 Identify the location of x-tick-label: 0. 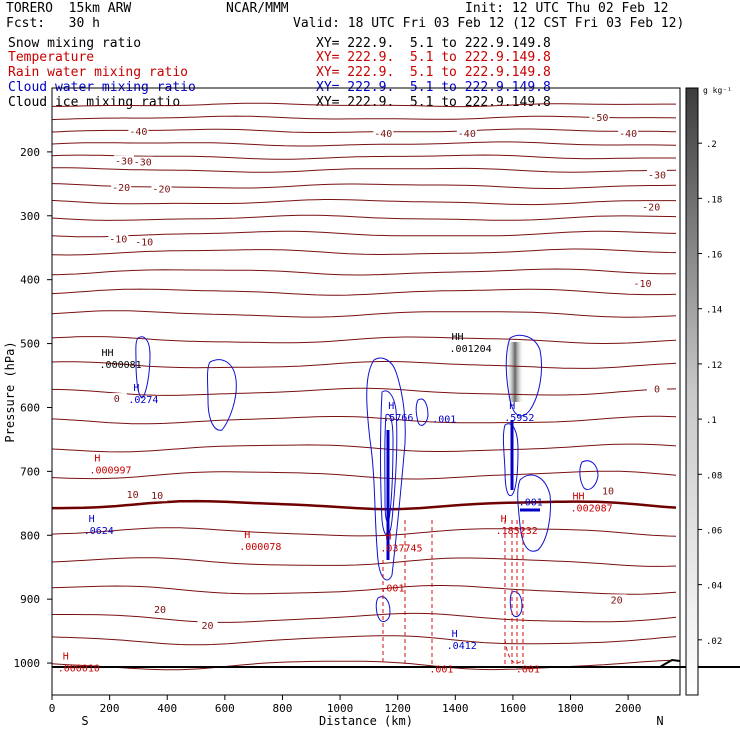
(52, 708).